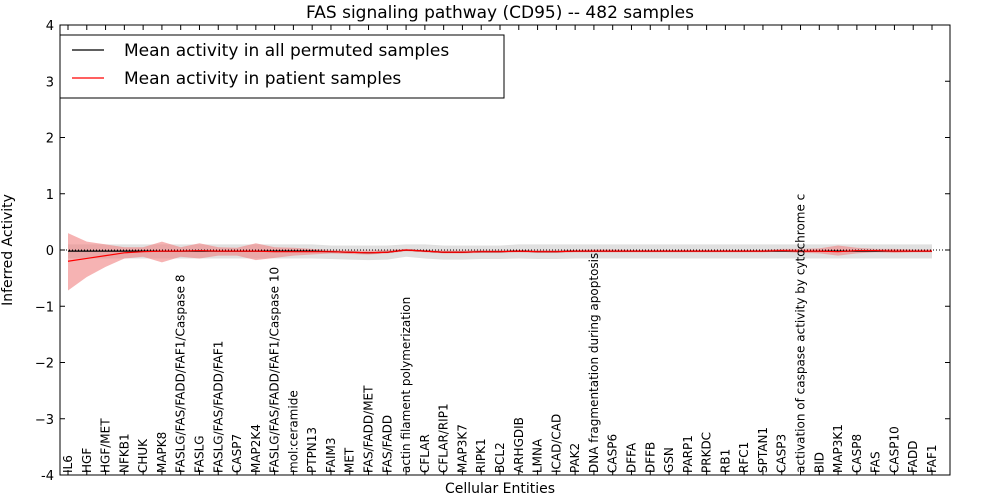  I want to click on x-category-label: GSN, so click(669, 460).